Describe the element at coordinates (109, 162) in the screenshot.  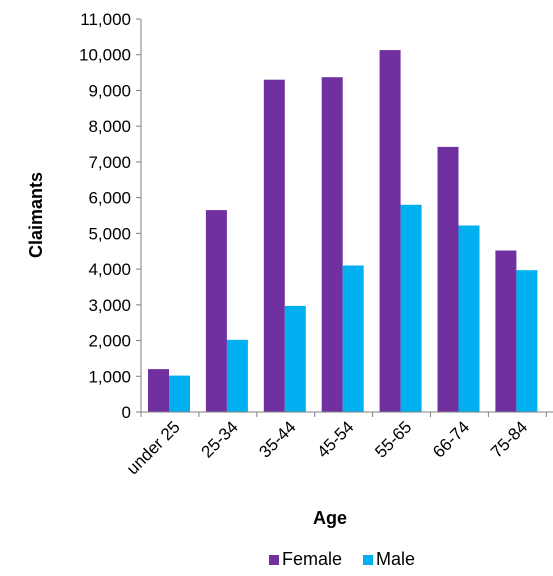
I see `y-tick-label: 7,000` at that location.